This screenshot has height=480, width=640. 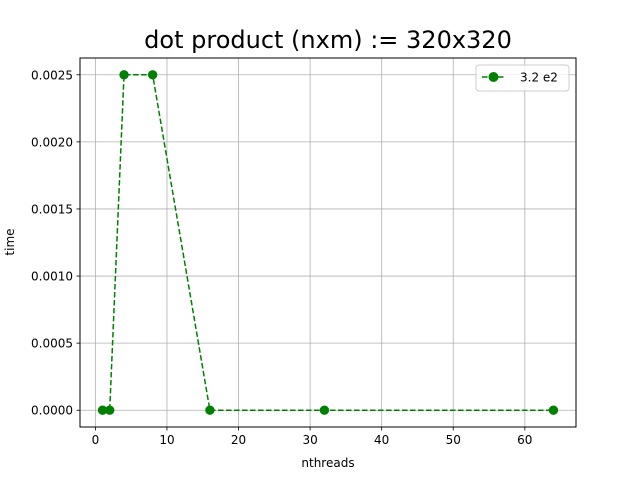 I want to click on y-tick-label: 0.0025, so click(x=52, y=75).